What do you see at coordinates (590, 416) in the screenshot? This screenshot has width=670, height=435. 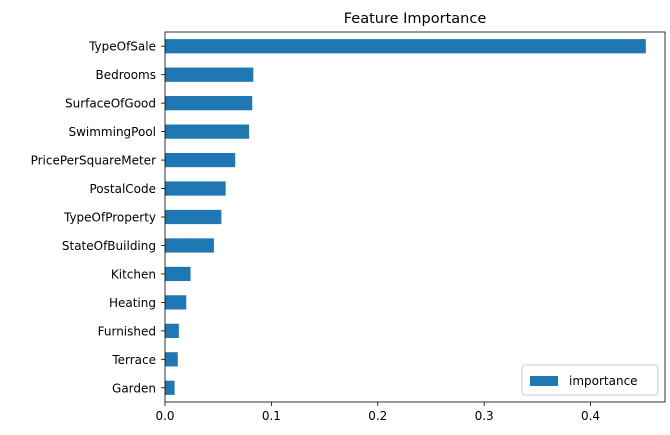 I see `x-tick-label: 0.4` at bounding box center [590, 416].